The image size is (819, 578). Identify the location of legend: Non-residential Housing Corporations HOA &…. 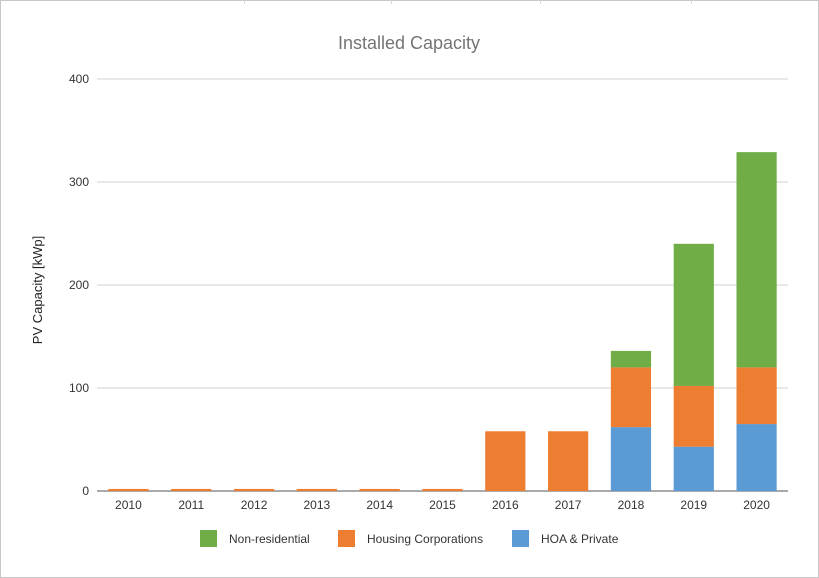
(409, 538).